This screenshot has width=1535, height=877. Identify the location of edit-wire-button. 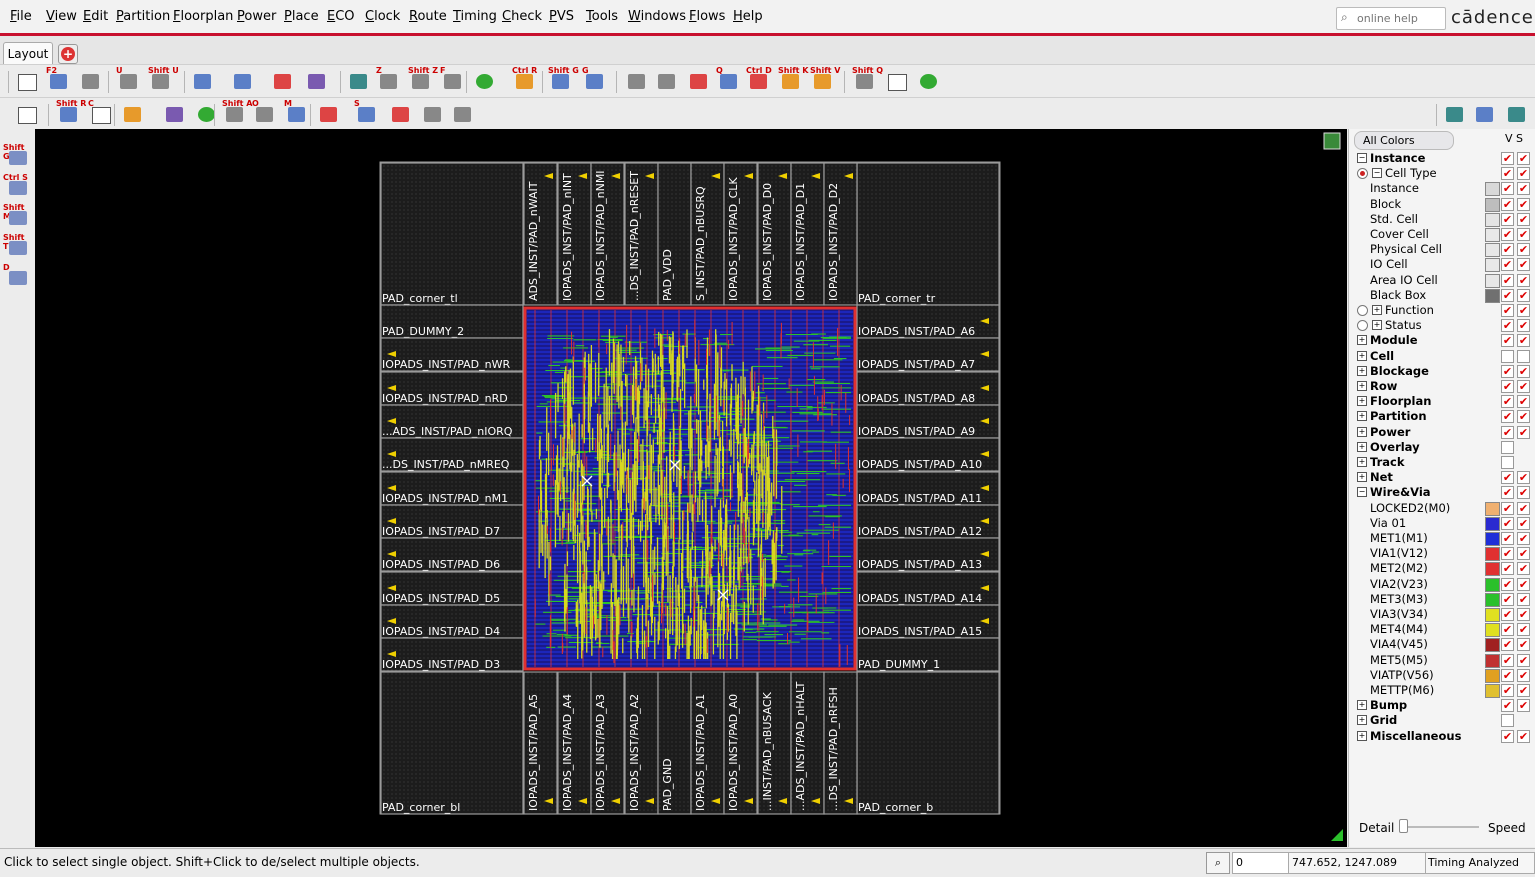
(243, 81).